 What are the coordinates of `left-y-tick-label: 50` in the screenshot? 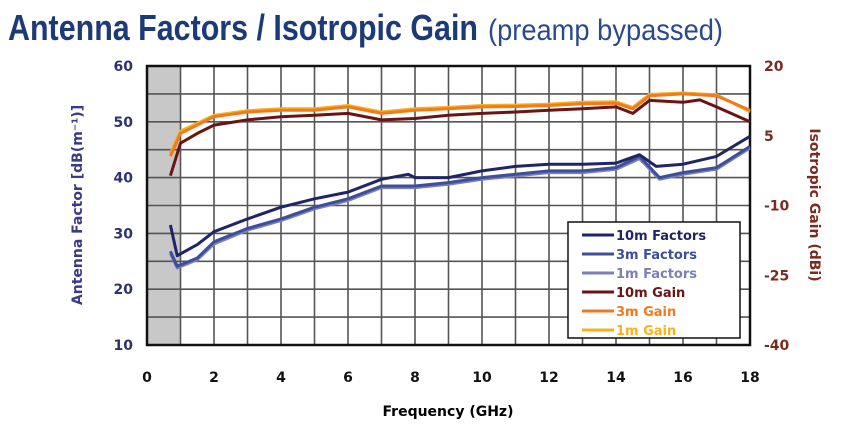 It's located at (124, 123).